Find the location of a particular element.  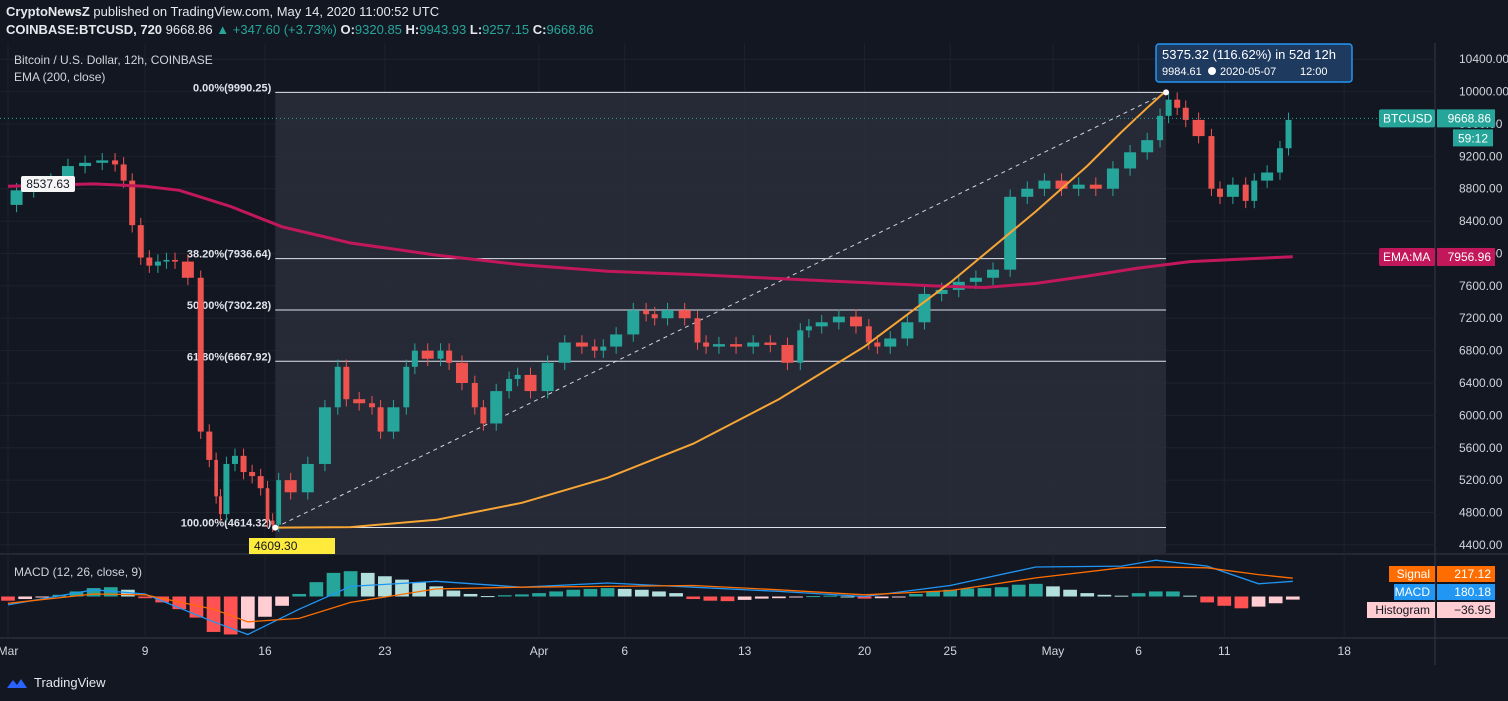

close-value: 9668.86 is located at coordinates (570, 29).